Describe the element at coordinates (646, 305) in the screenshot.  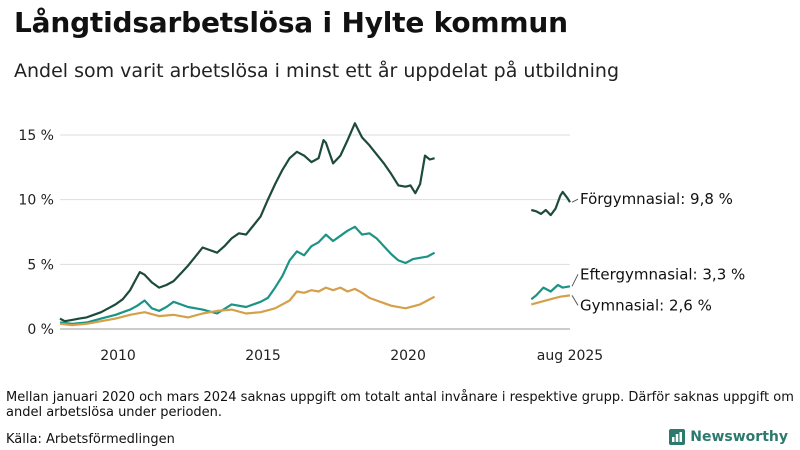
I see `series-end-label: Gymnasial: 2,6 %` at that location.